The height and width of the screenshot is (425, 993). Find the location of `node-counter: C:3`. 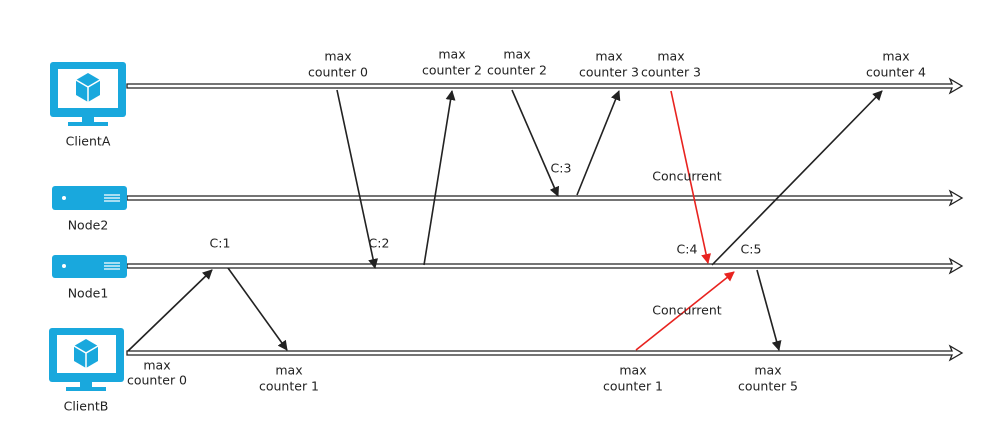

node-counter: C:3 is located at coordinates (561, 168).